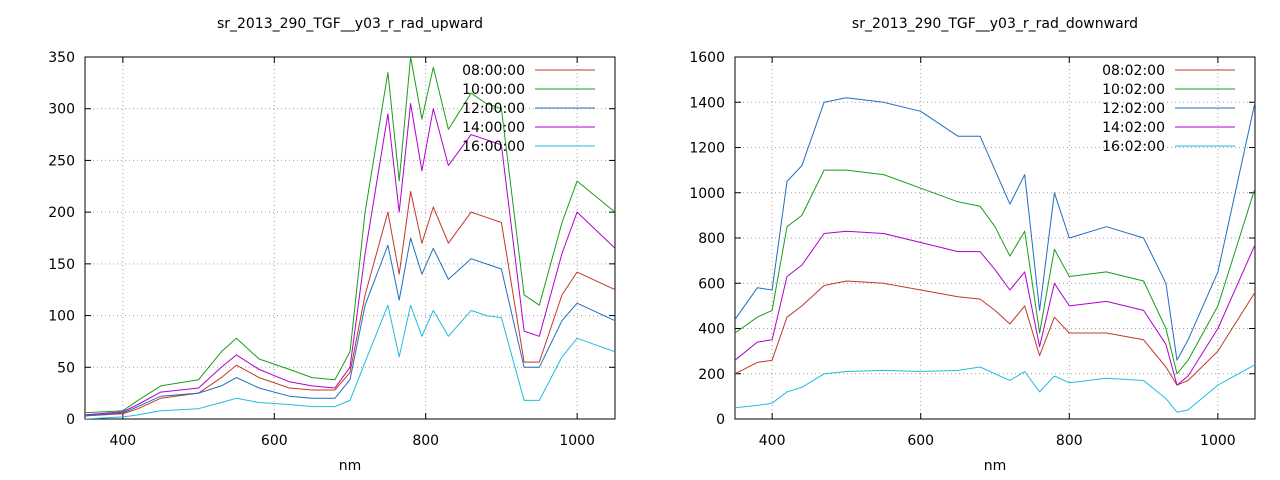 The height and width of the screenshot is (480, 1280). What do you see at coordinates (493, 147) in the screenshot?
I see `legend-label: 16:00:00` at bounding box center [493, 147].